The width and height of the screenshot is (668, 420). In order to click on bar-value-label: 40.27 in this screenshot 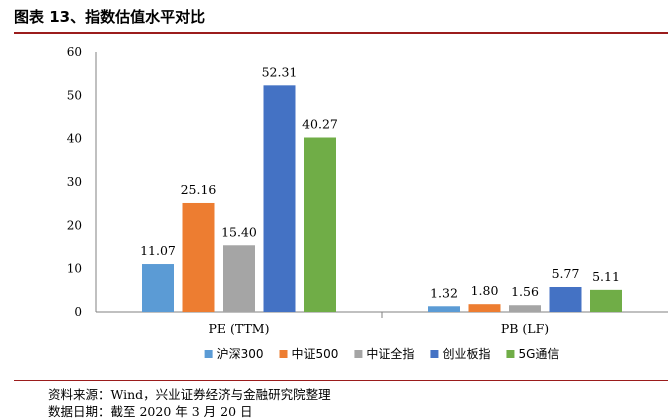, I will do `click(320, 123)`.